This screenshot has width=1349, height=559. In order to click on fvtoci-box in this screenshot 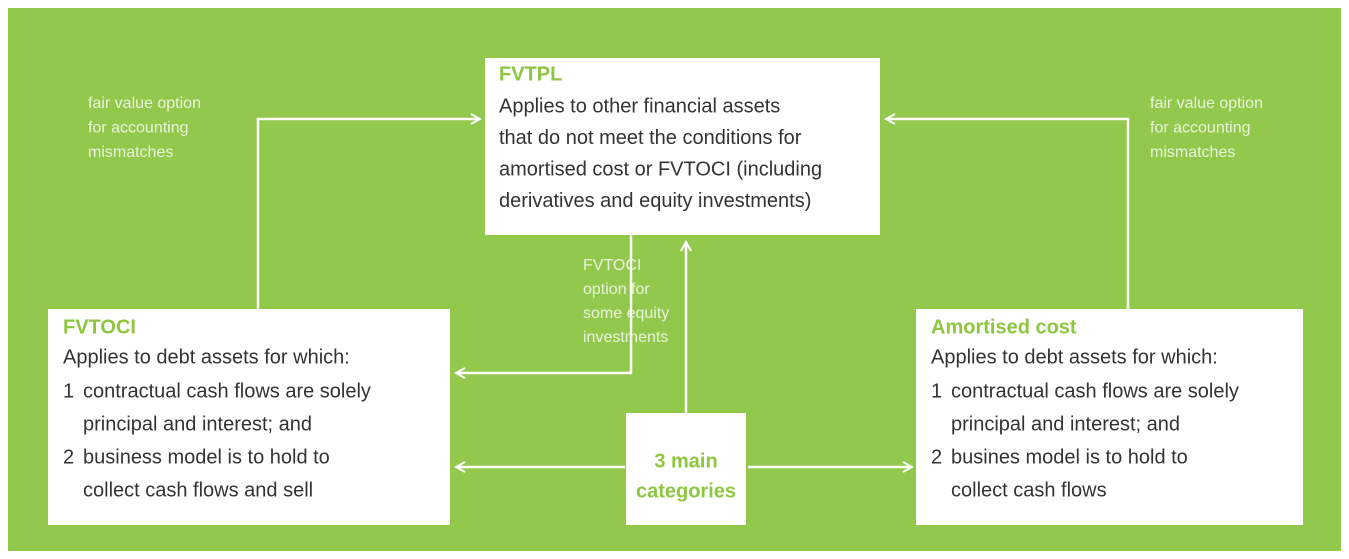, I will do `click(249, 417)`.